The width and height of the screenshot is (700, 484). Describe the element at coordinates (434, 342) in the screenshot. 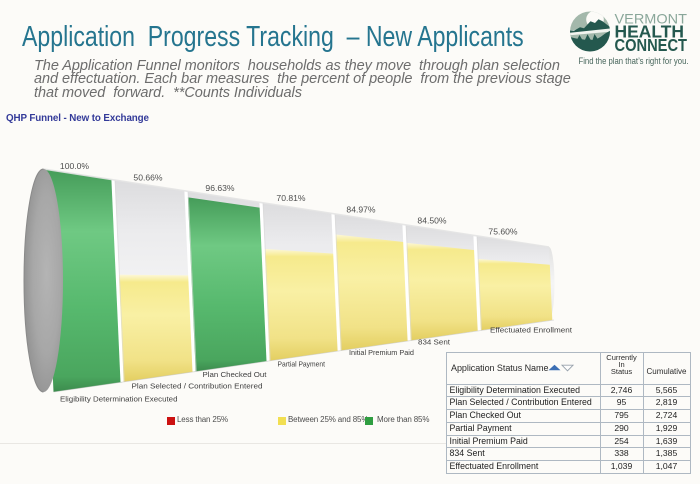

I see `svg-text: 834 Sent` at that location.